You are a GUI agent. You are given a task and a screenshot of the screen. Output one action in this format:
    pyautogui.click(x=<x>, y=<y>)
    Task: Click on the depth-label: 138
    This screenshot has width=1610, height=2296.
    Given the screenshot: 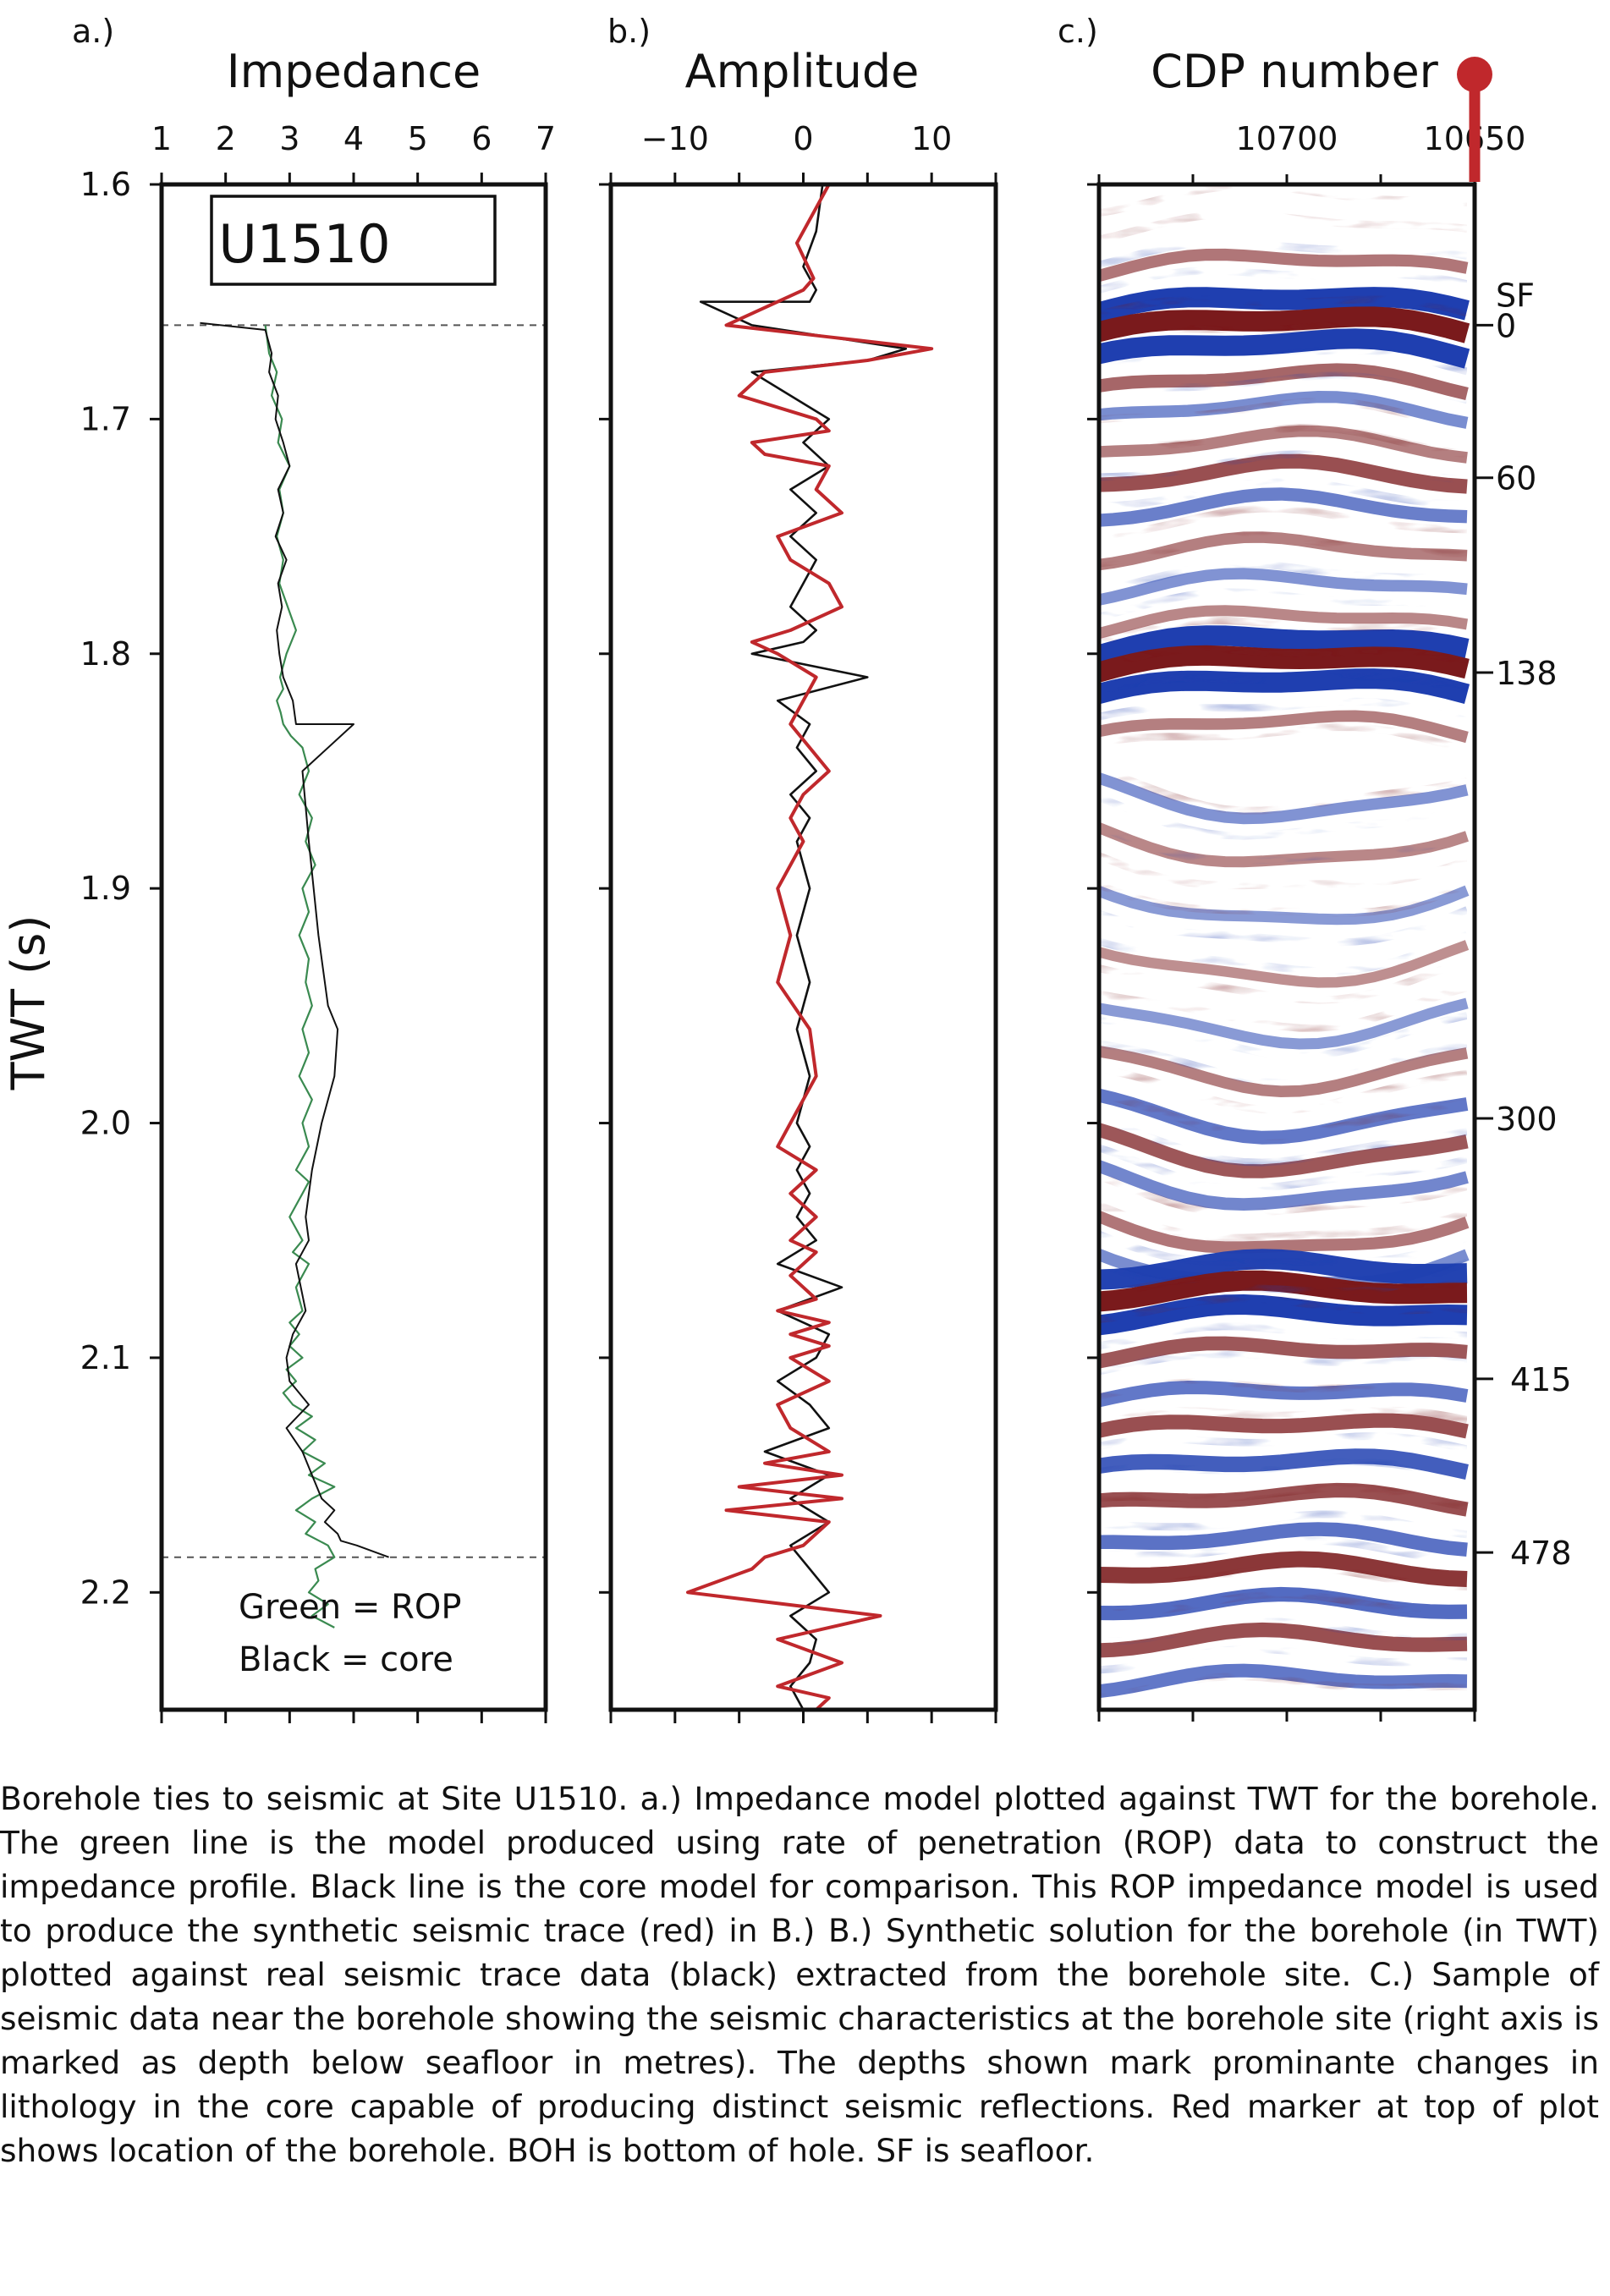 What is the action you would take?
    pyautogui.click(x=1527, y=673)
    